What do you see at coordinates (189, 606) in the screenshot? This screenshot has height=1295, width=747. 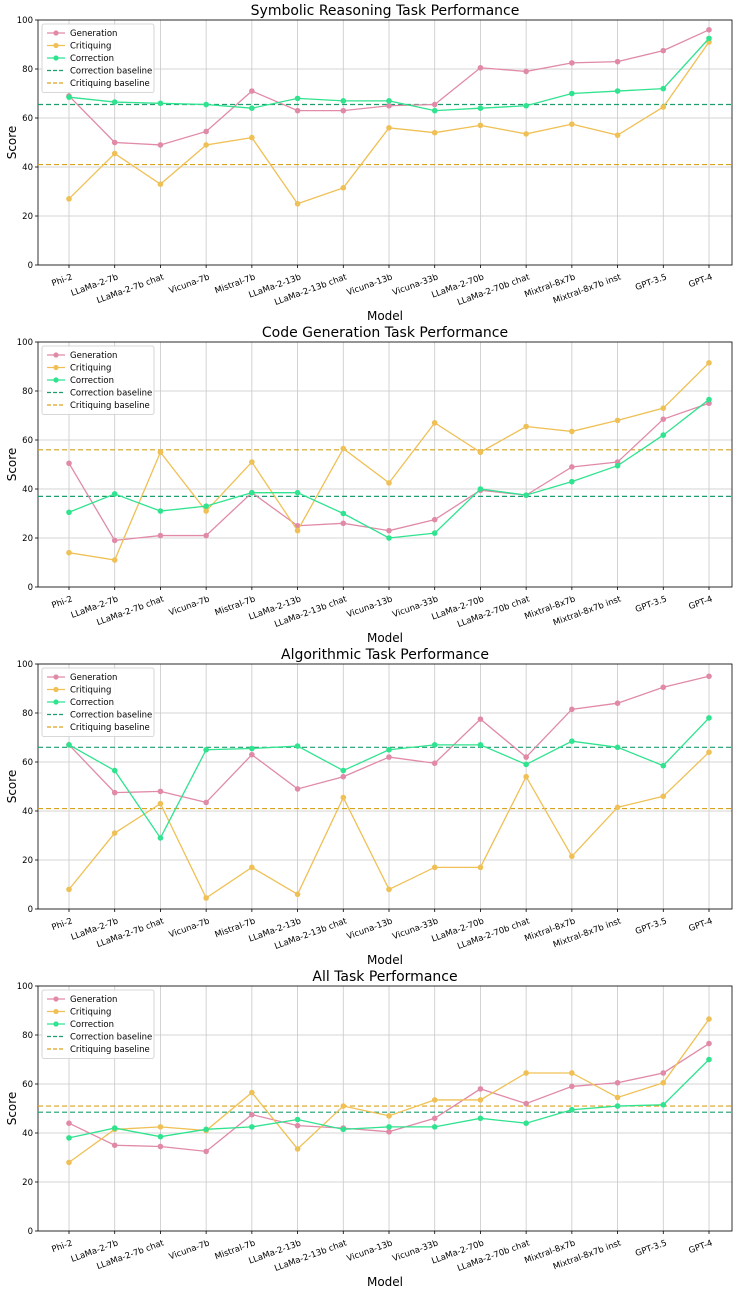 I see `x-tick-label: Vicuna-7b` at bounding box center [189, 606].